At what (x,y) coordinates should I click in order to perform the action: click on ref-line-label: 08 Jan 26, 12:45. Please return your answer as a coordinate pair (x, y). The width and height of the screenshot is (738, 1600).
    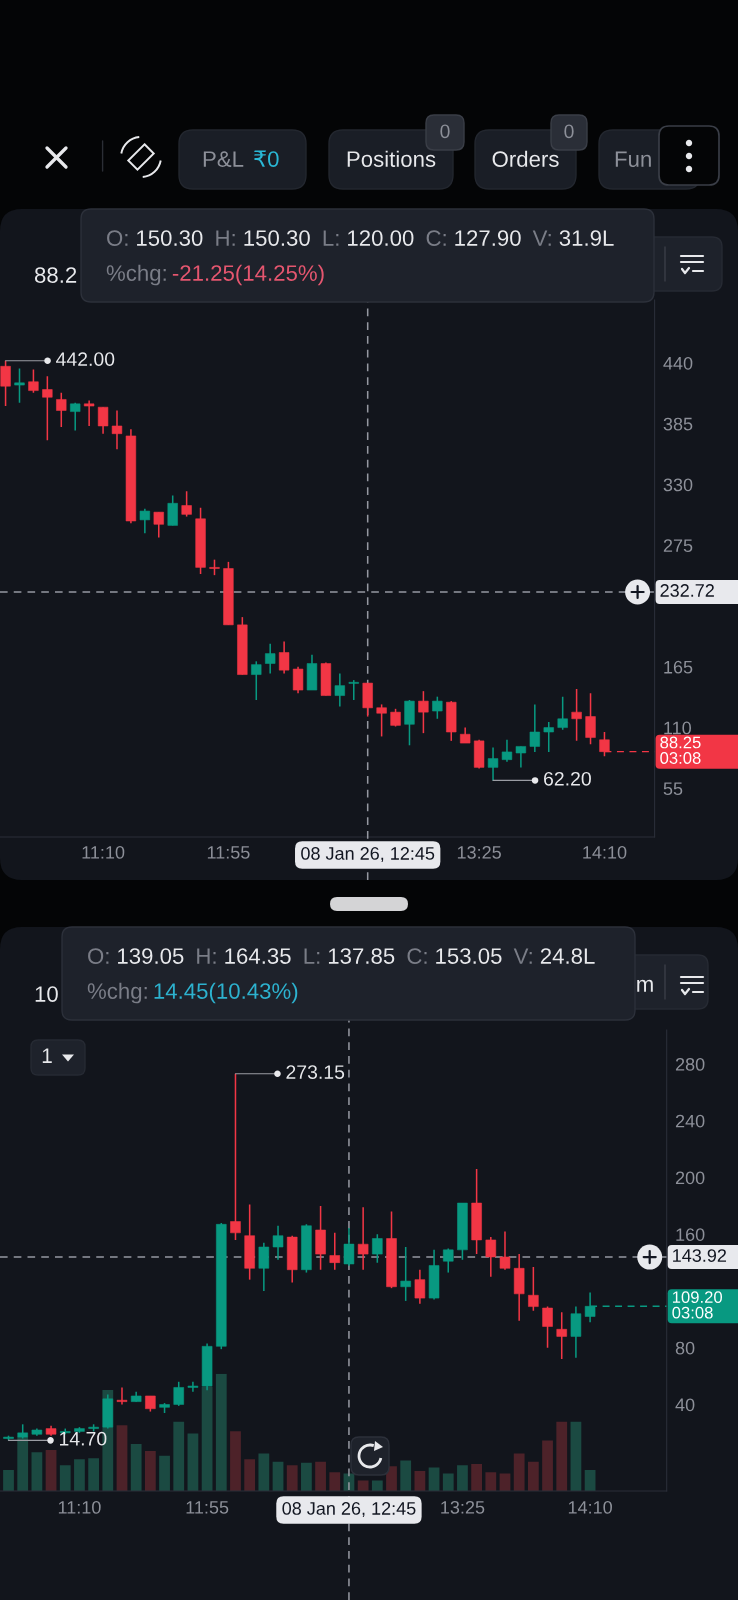
    Looking at the image, I should click on (349, 1509).